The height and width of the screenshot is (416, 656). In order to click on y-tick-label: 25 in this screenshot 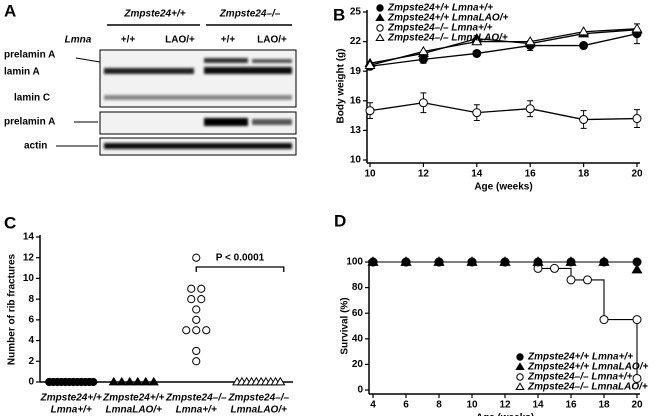, I will do `click(356, 12)`.